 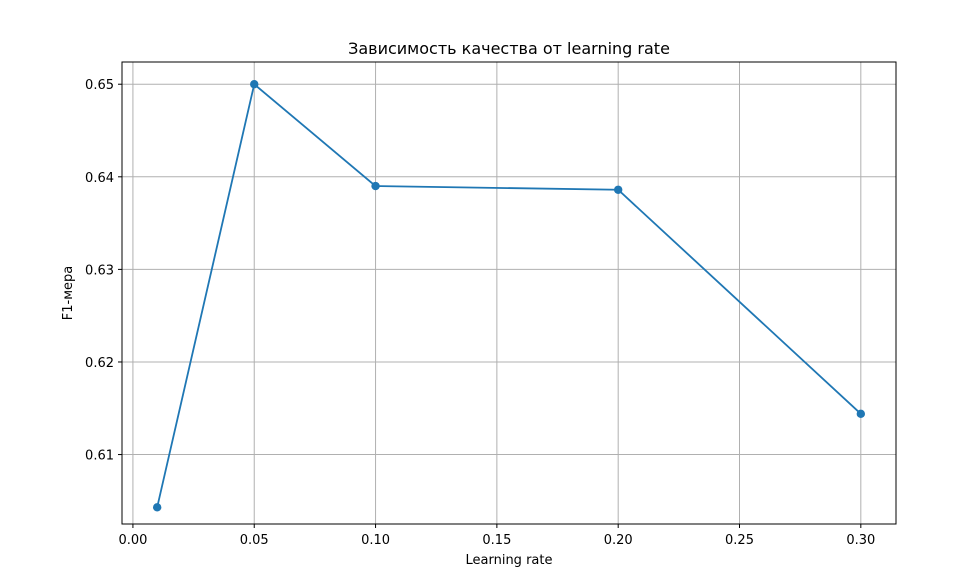 What do you see at coordinates (99, 363) in the screenshot?
I see `y-tick-label: 0.62` at bounding box center [99, 363].